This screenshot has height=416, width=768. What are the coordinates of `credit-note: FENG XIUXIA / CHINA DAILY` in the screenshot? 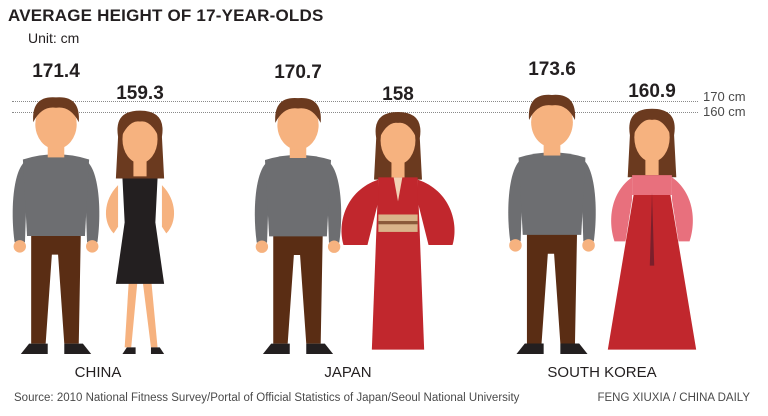 It's located at (673, 398).